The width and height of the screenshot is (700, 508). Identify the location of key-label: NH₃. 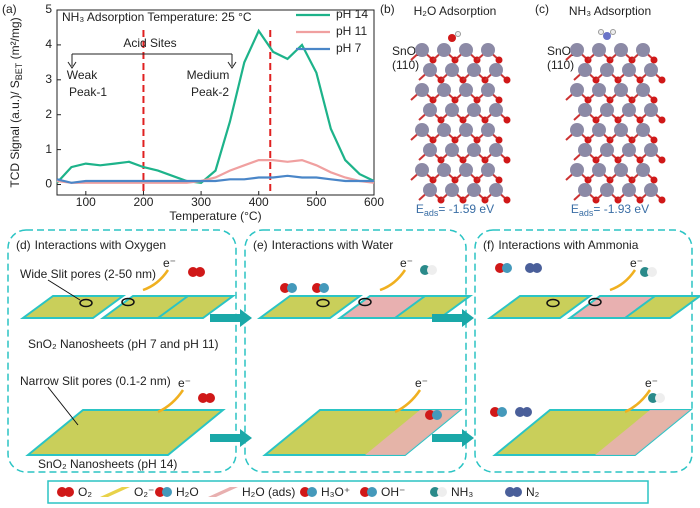
(462, 492).